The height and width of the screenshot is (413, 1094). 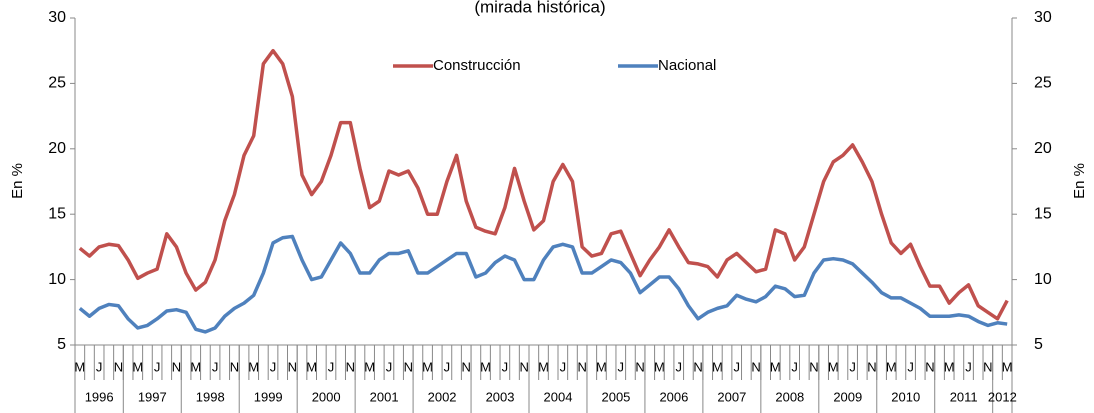 I want to click on year-label: 2001, so click(x=384, y=396).